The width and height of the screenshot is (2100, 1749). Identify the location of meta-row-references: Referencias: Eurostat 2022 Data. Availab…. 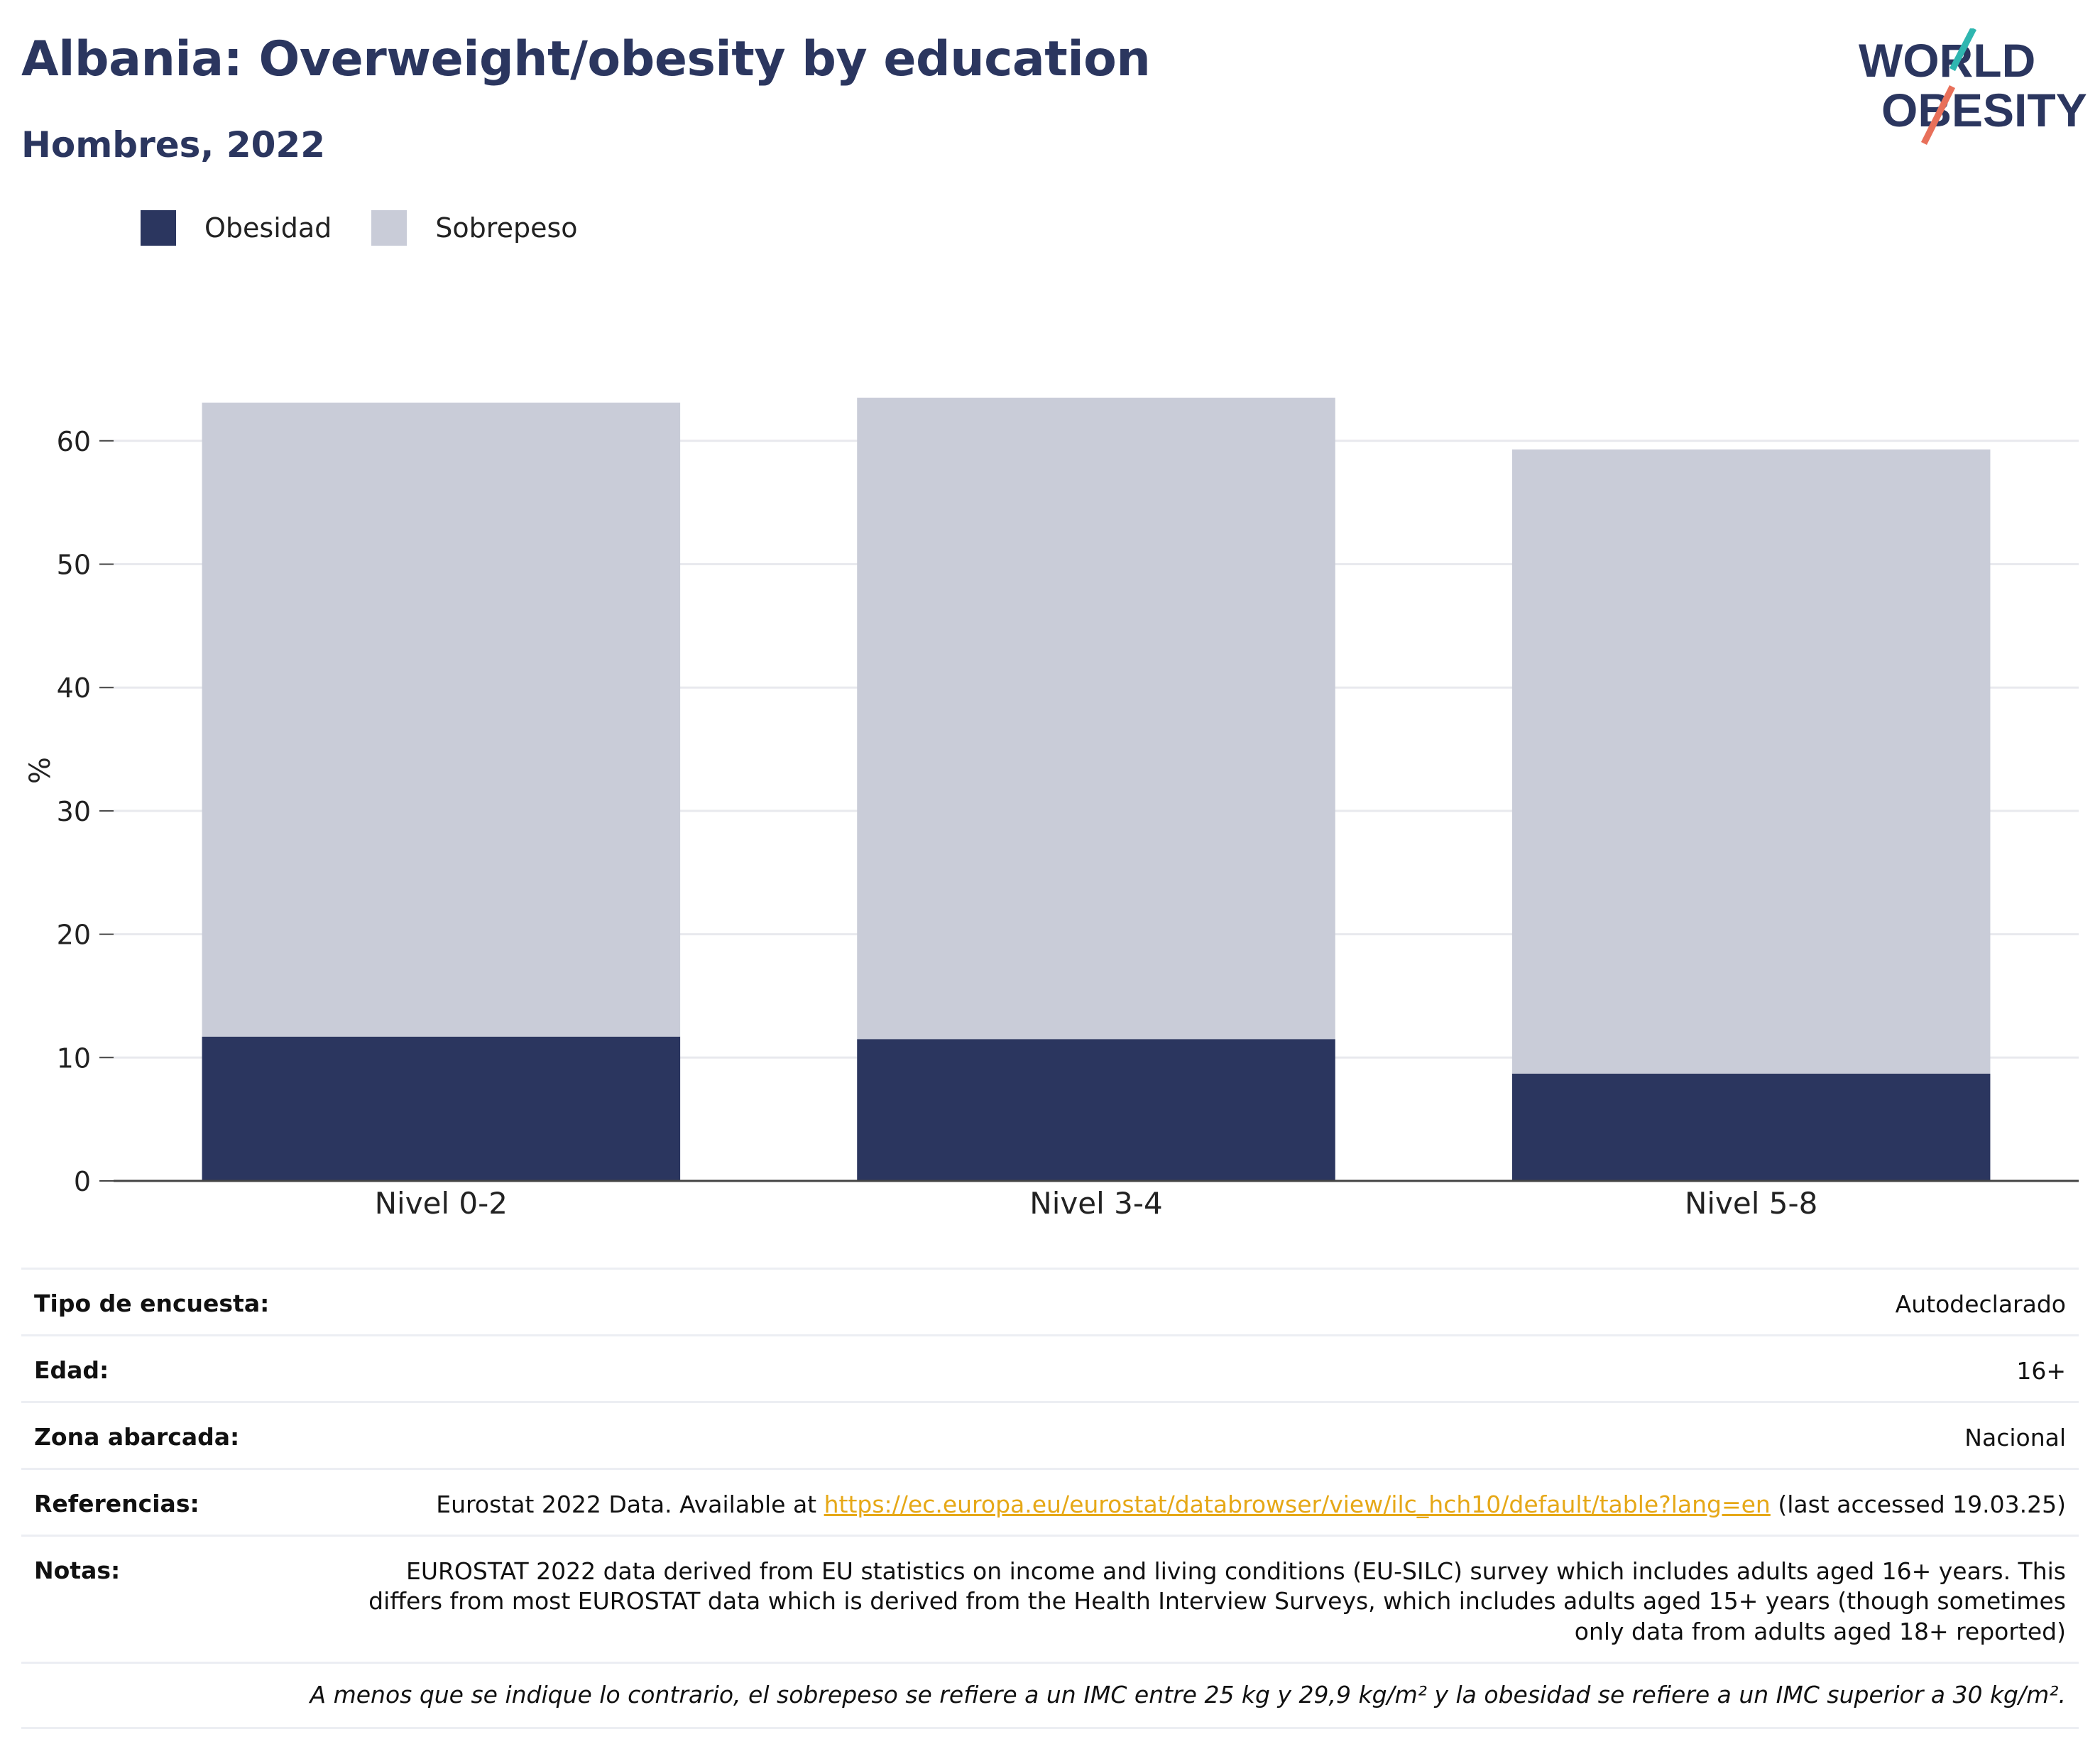
(1050, 1501).